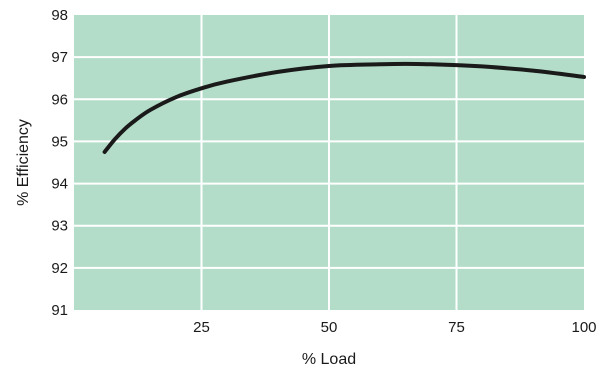 Image resolution: width=606 pixels, height=375 pixels. I want to click on y-tick-label-93: 93, so click(59, 226).